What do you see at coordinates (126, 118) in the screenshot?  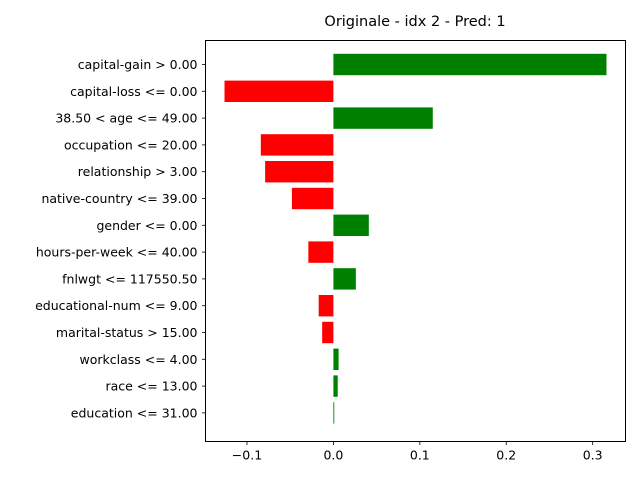 I see `y-tick-label-2: 38.50 < age <= 49.00` at bounding box center [126, 118].